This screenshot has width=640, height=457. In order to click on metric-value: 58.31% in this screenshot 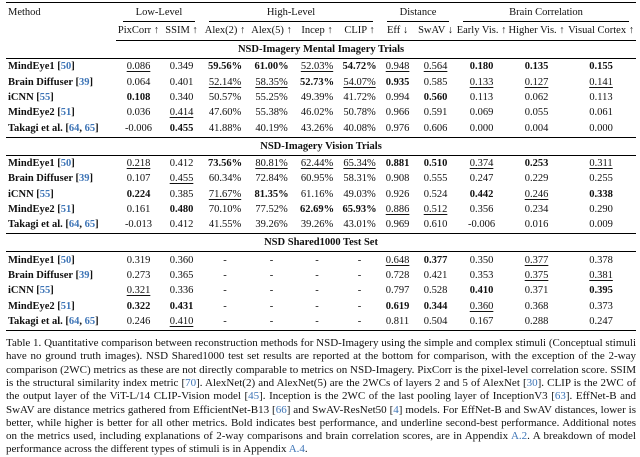, I will do `click(359, 179)`.